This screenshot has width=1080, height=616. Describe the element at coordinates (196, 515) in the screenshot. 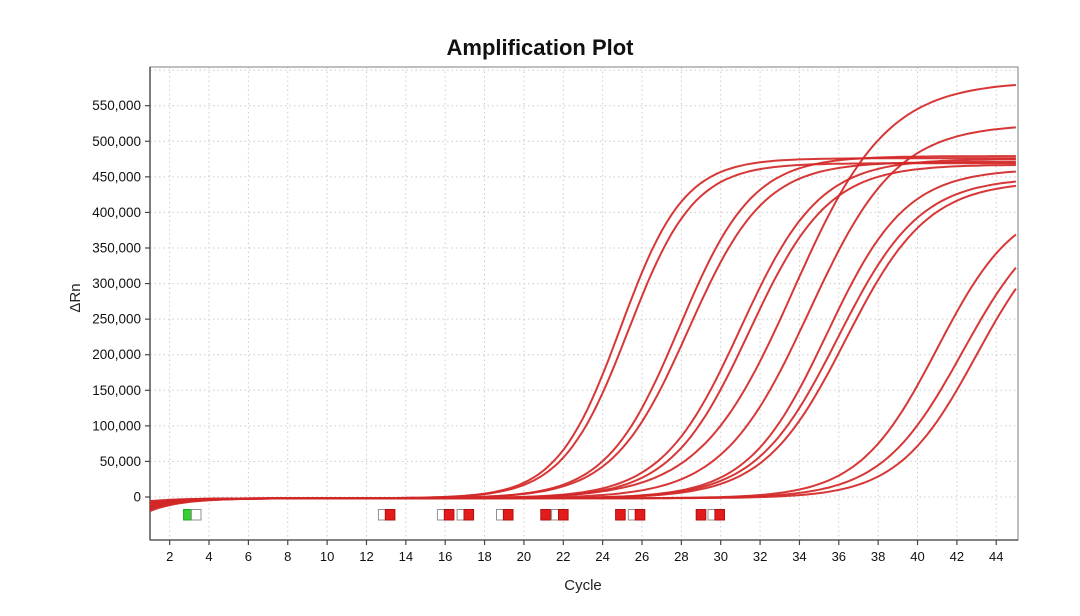

I see `ct-marker-white` at that location.